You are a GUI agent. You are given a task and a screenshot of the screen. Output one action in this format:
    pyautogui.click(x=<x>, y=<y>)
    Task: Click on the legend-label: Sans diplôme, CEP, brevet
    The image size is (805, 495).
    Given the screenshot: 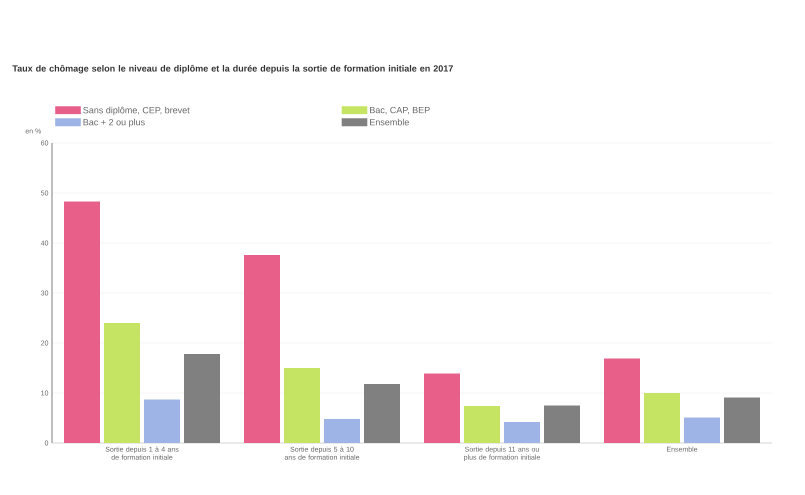 What is the action you would take?
    pyautogui.click(x=136, y=111)
    